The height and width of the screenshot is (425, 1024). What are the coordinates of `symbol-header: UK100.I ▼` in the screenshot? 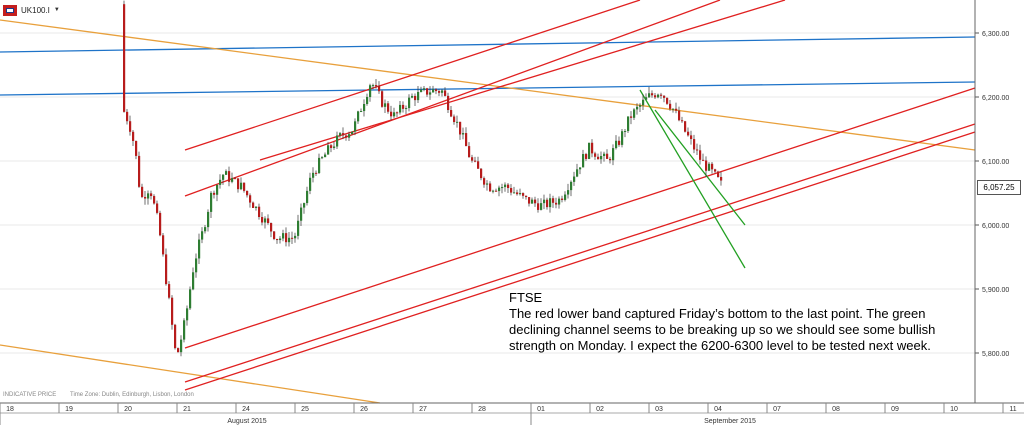 It's located at (31, 10).